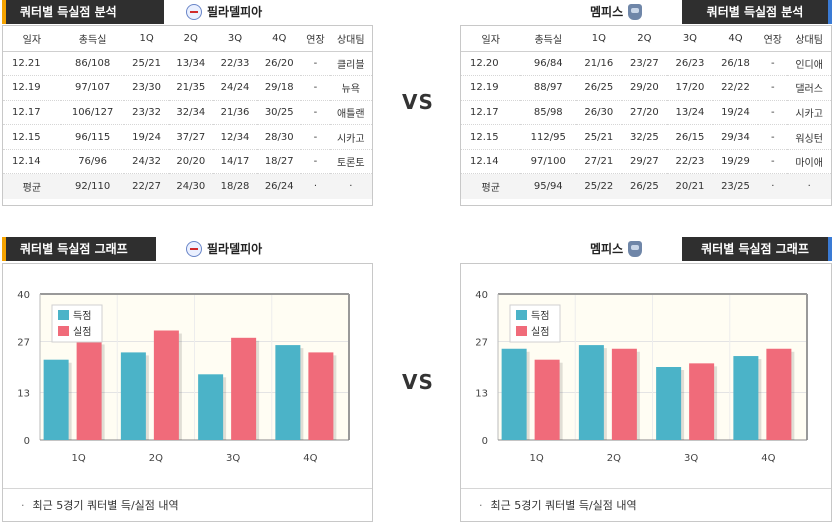 This screenshot has width=834, height=525. Describe the element at coordinates (146, 137) in the screenshot. I see `table-cell: 19/24` at that location.